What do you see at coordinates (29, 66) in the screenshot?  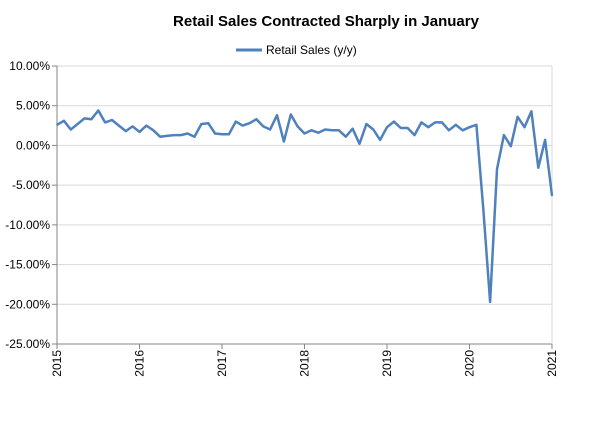 I see `y-tick-label: 10.00%` at bounding box center [29, 66].